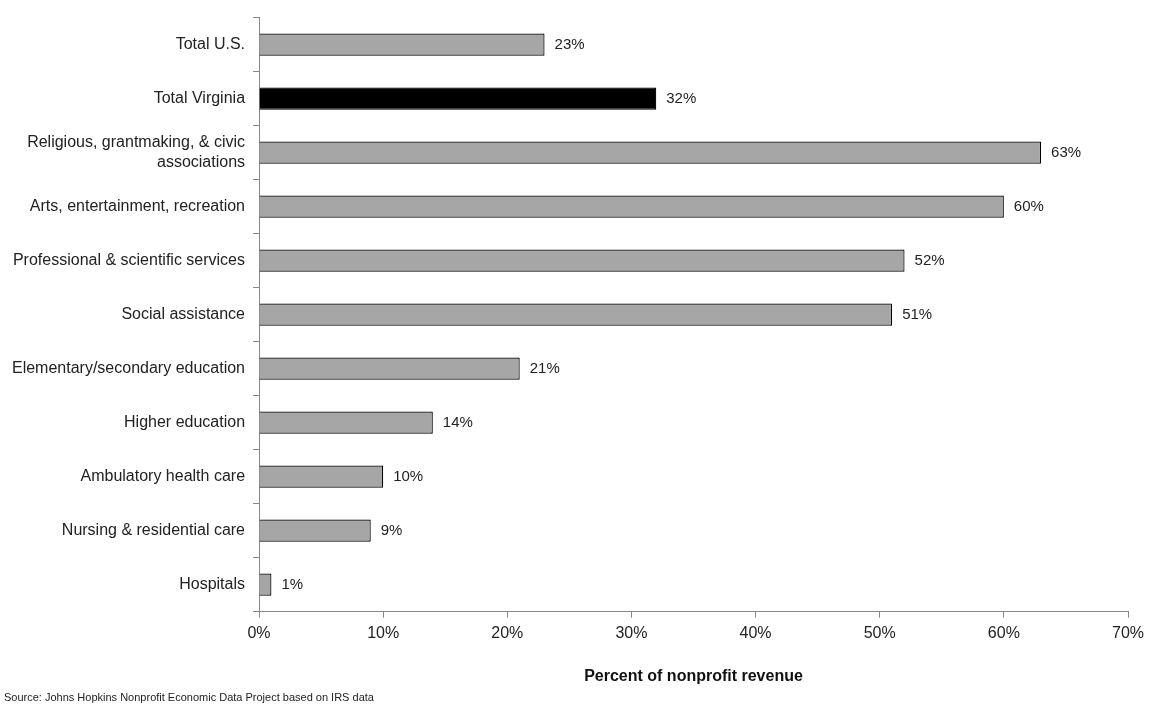 This screenshot has width=1152, height=704. Describe the element at coordinates (391, 529) in the screenshot. I see `data-label: 9%` at that location.